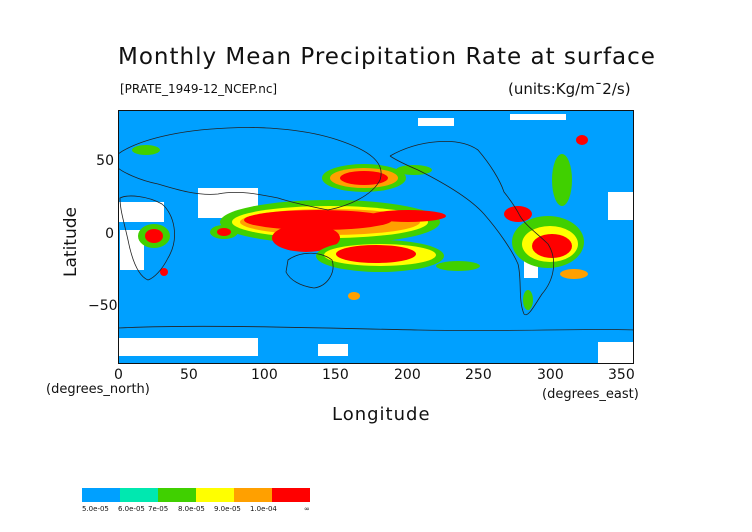 This screenshot has width=752, height=532. Describe the element at coordinates (199, 89) in the screenshot. I see `file-label: [PRATE_1949-12_NCEP.nc]` at that location.